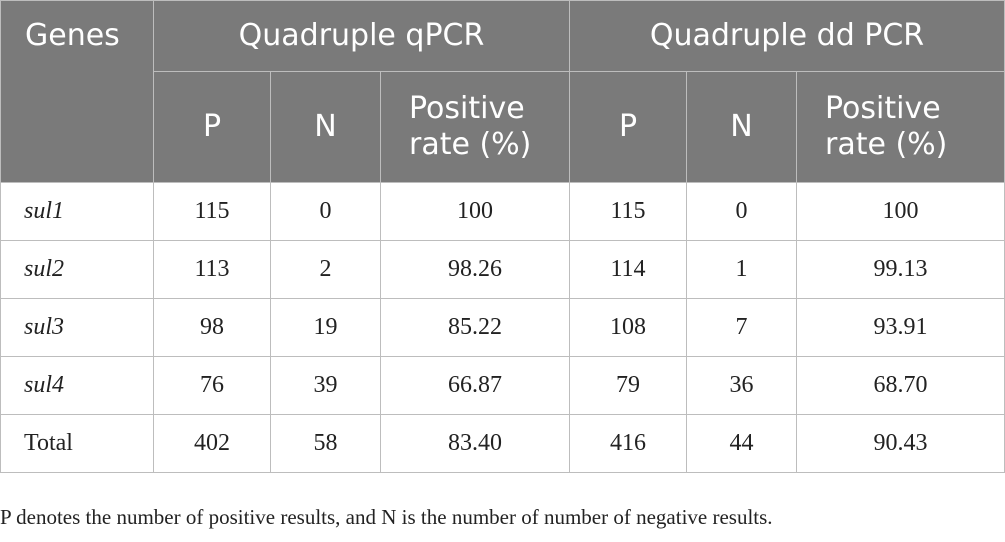 Image resolution: width=1005 pixels, height=542 pixels. I want to click on gene-cell: Total, so click(77, 443).